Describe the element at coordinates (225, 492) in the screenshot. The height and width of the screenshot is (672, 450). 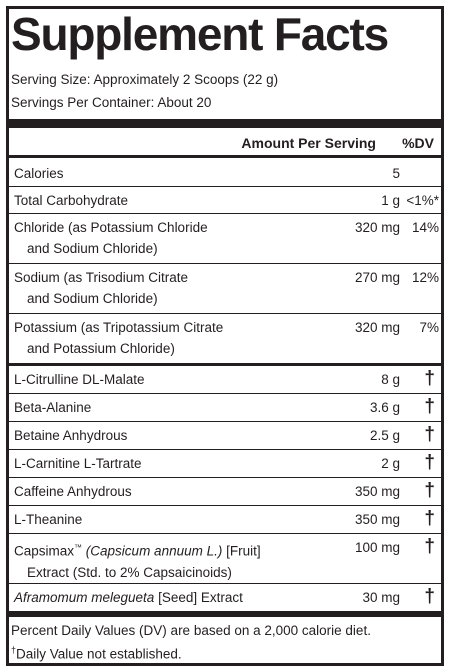
I see `table-row: Caffeine Anhydrous 350 mg †` at that location.